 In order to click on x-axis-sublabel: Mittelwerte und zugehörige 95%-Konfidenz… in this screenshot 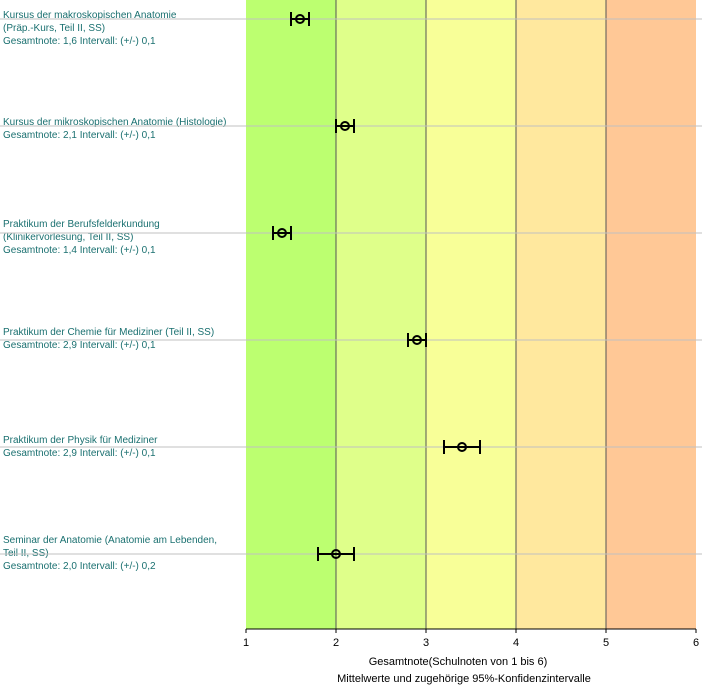, I will do `click(464, 679)`.